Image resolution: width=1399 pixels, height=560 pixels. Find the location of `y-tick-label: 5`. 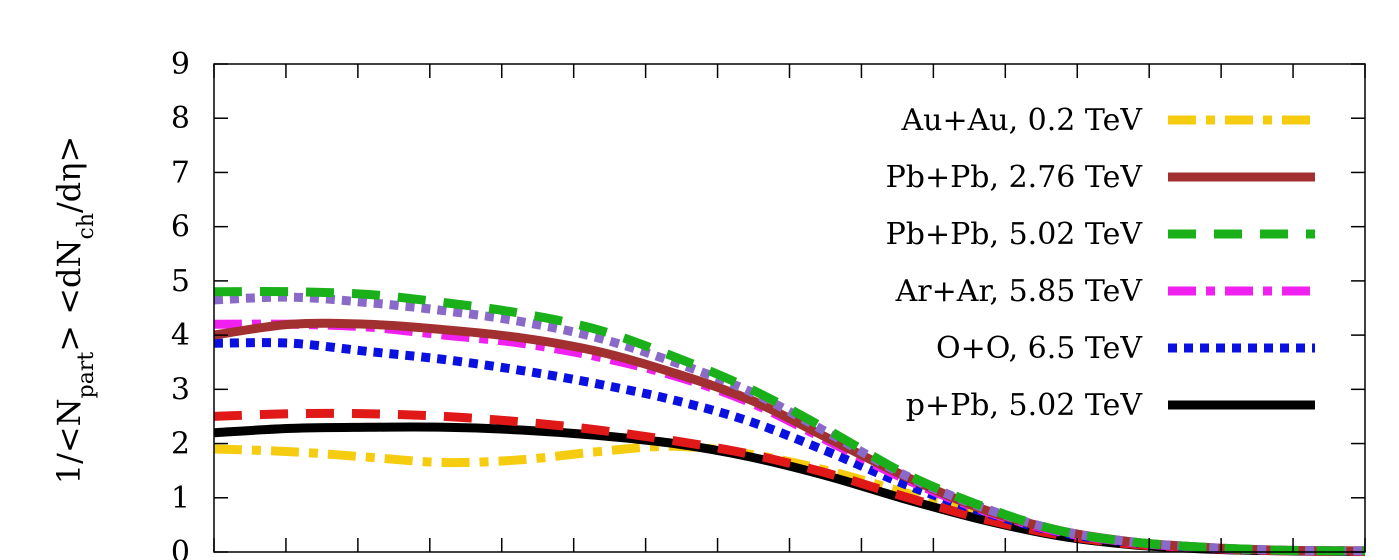

y-tick-label: 5 is located at coordinates (180, 281).